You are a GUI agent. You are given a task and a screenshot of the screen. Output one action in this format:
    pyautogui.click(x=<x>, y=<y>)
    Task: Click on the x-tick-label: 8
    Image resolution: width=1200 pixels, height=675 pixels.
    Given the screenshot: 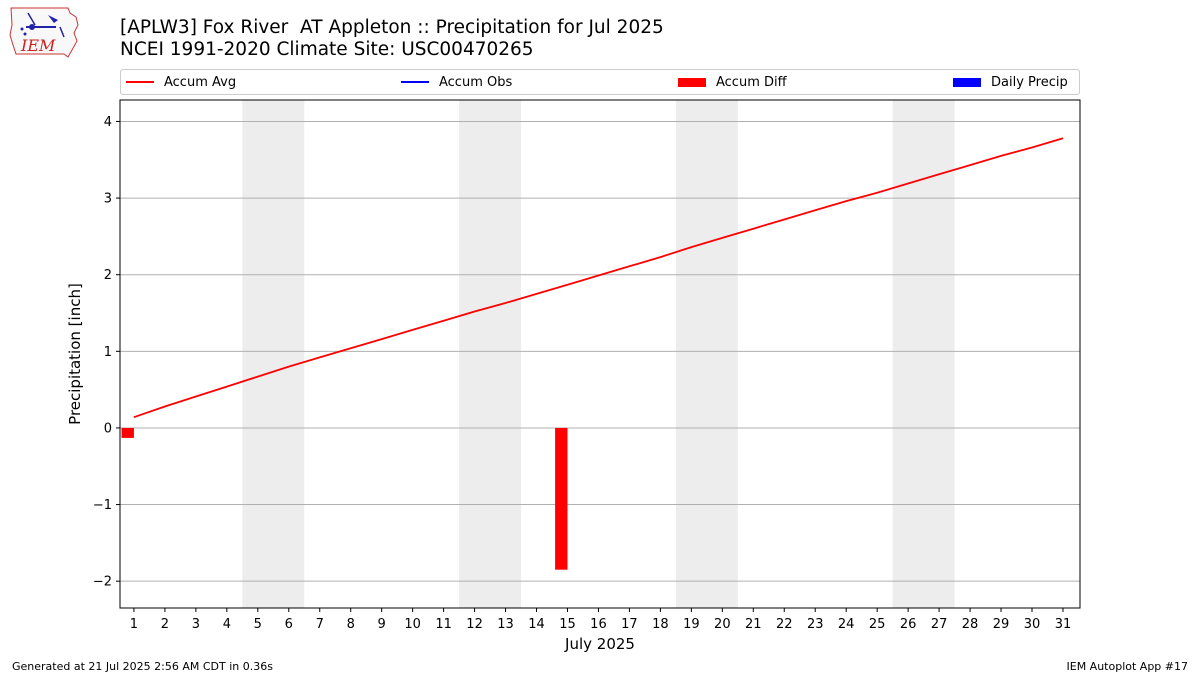 What is the action you would take?
    pyautogui.click(x=351, y=624)
    